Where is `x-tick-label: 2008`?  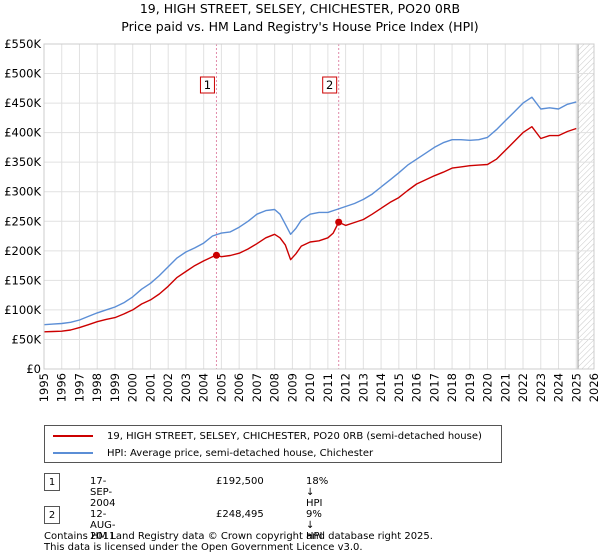
x-tick-label: 2008 is located at coordinates (275, 387).